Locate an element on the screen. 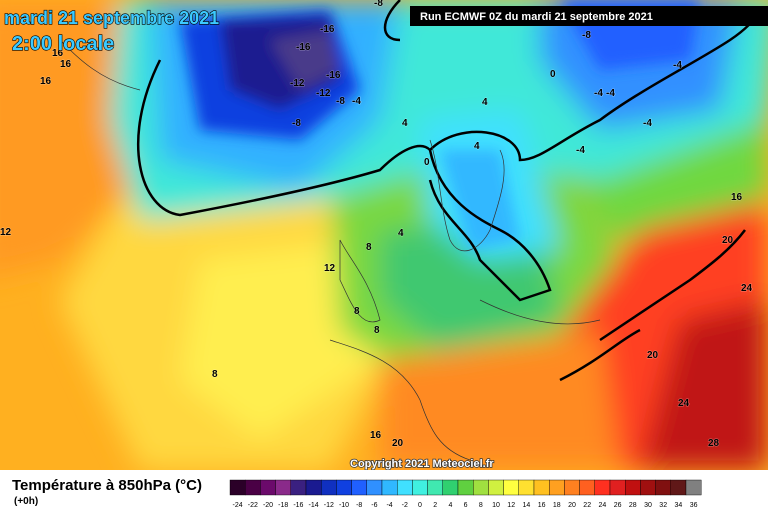 Image resolution: width=768 pixels, height=512 pixels. run-box is located at coordinates (589, 16).